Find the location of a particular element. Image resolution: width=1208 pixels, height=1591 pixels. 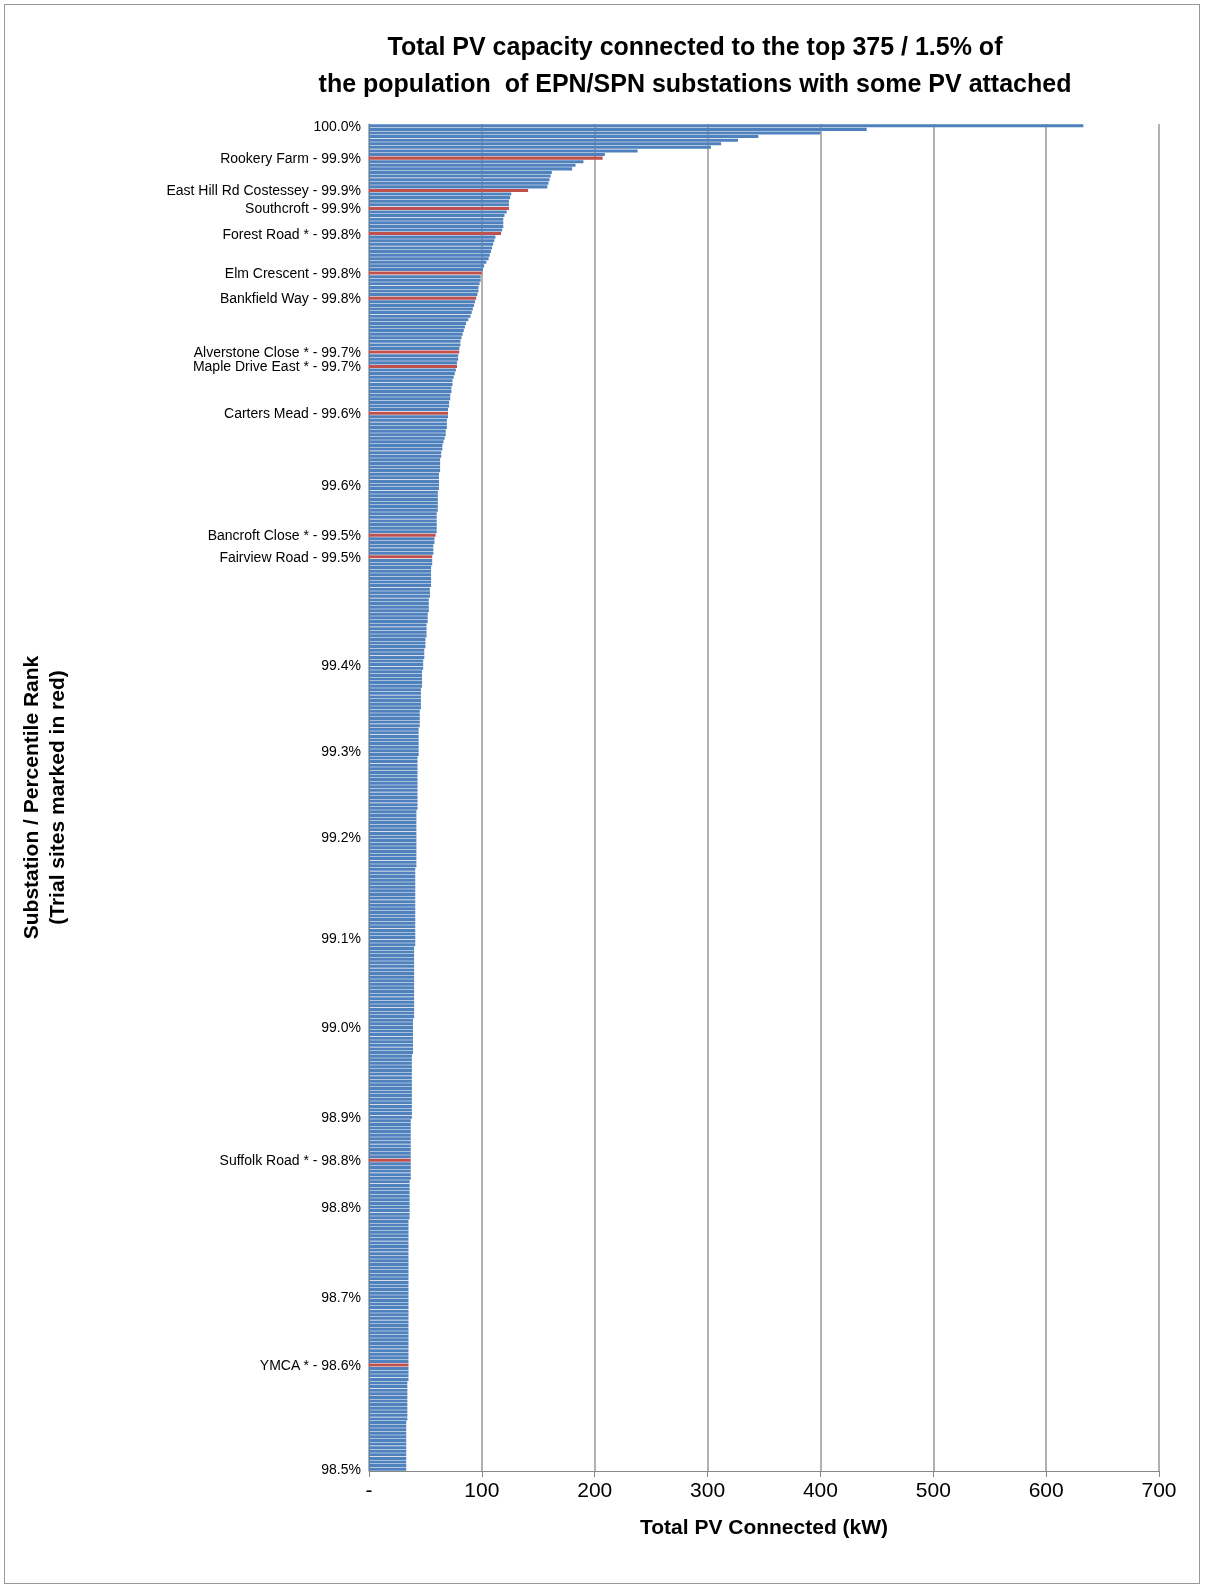

x-tick-label: 400 is located at coordinates (820, 1489).